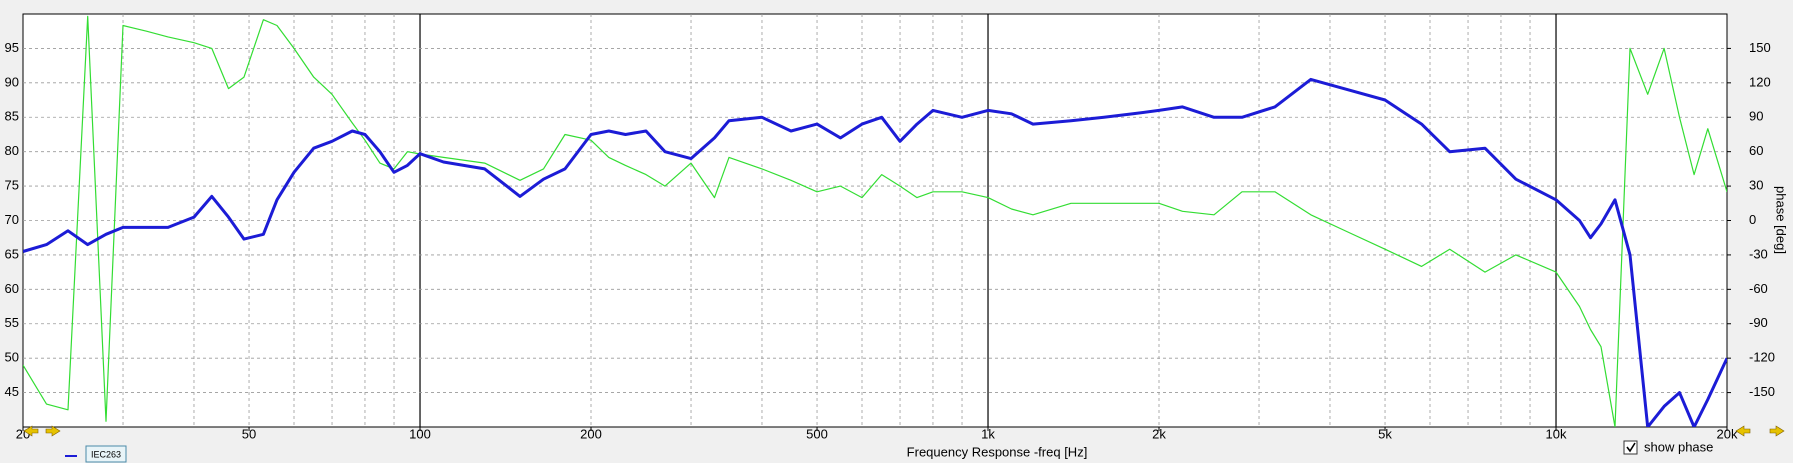 This screenshot has height=463, width=1793. Describe the element at coordinates (1762, 357) in the screenshot. I see `y2-tick-label: -120` at that location.